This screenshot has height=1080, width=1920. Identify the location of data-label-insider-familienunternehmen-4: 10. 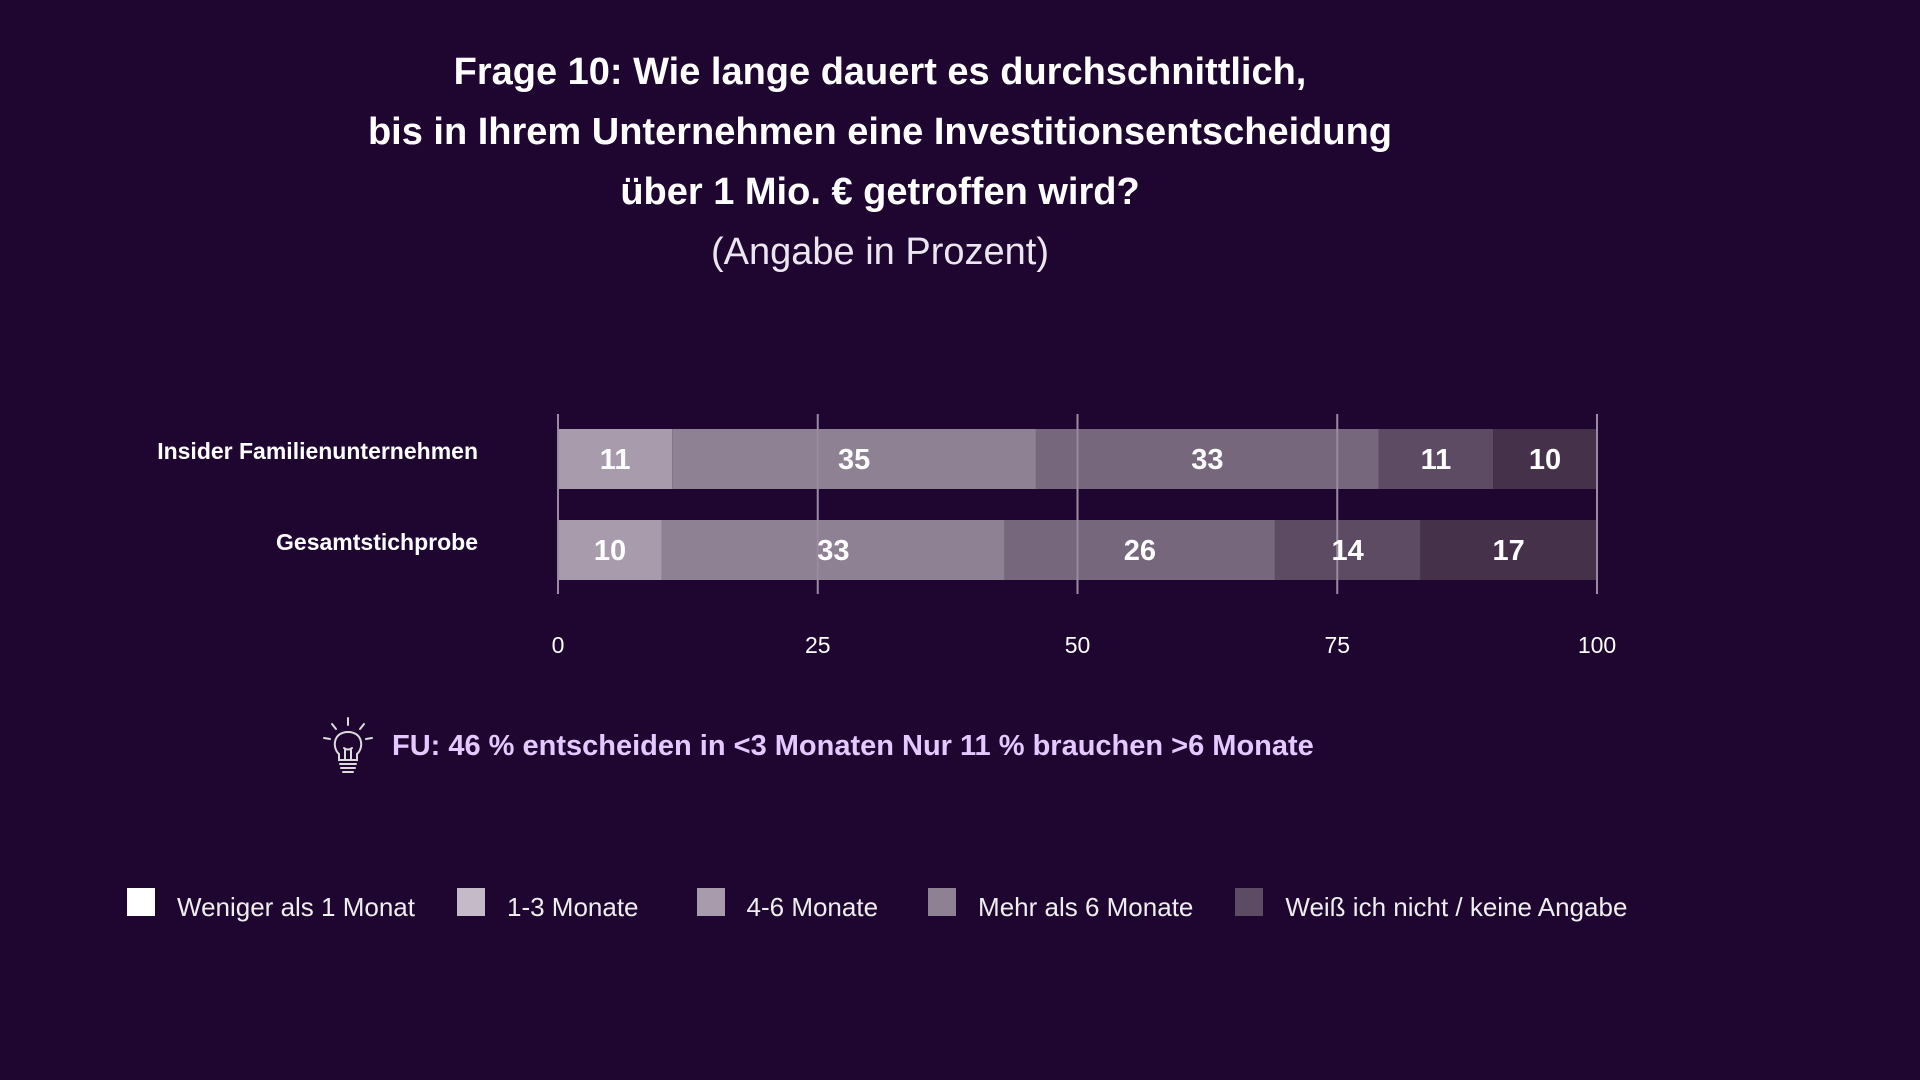
(1545, 460).